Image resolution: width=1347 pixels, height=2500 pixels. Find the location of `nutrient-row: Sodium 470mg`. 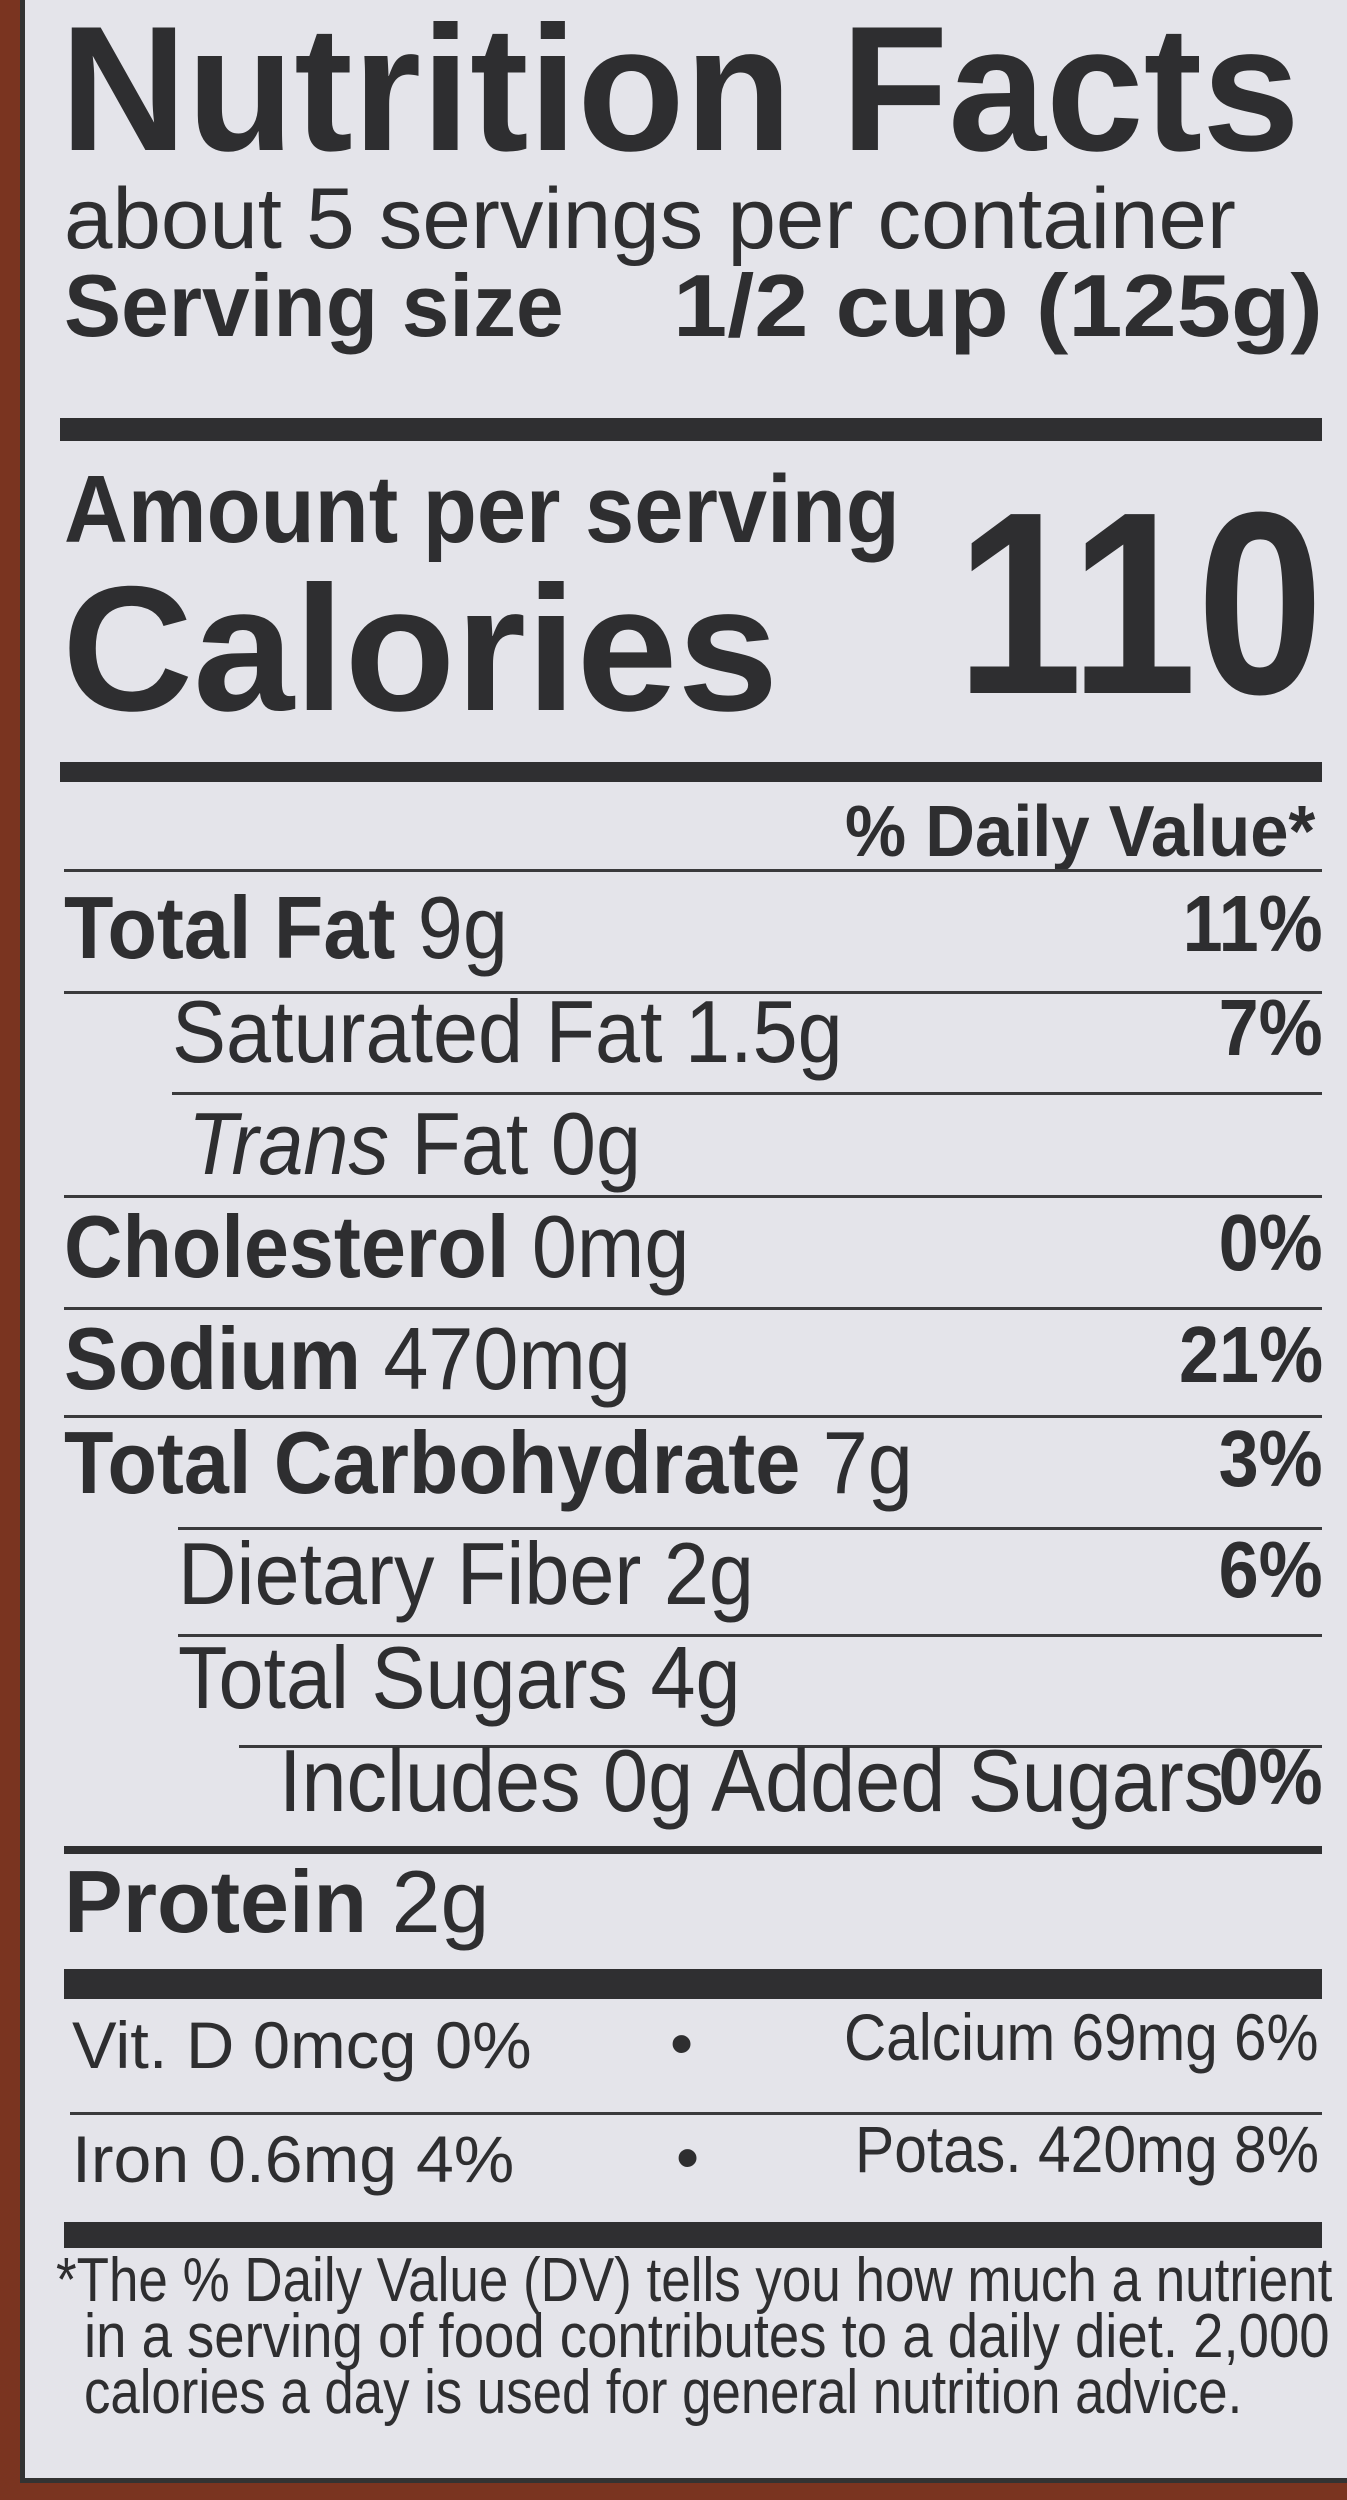

nutrient-row: Sodium 470mg is located at coordinates (347, 1359).